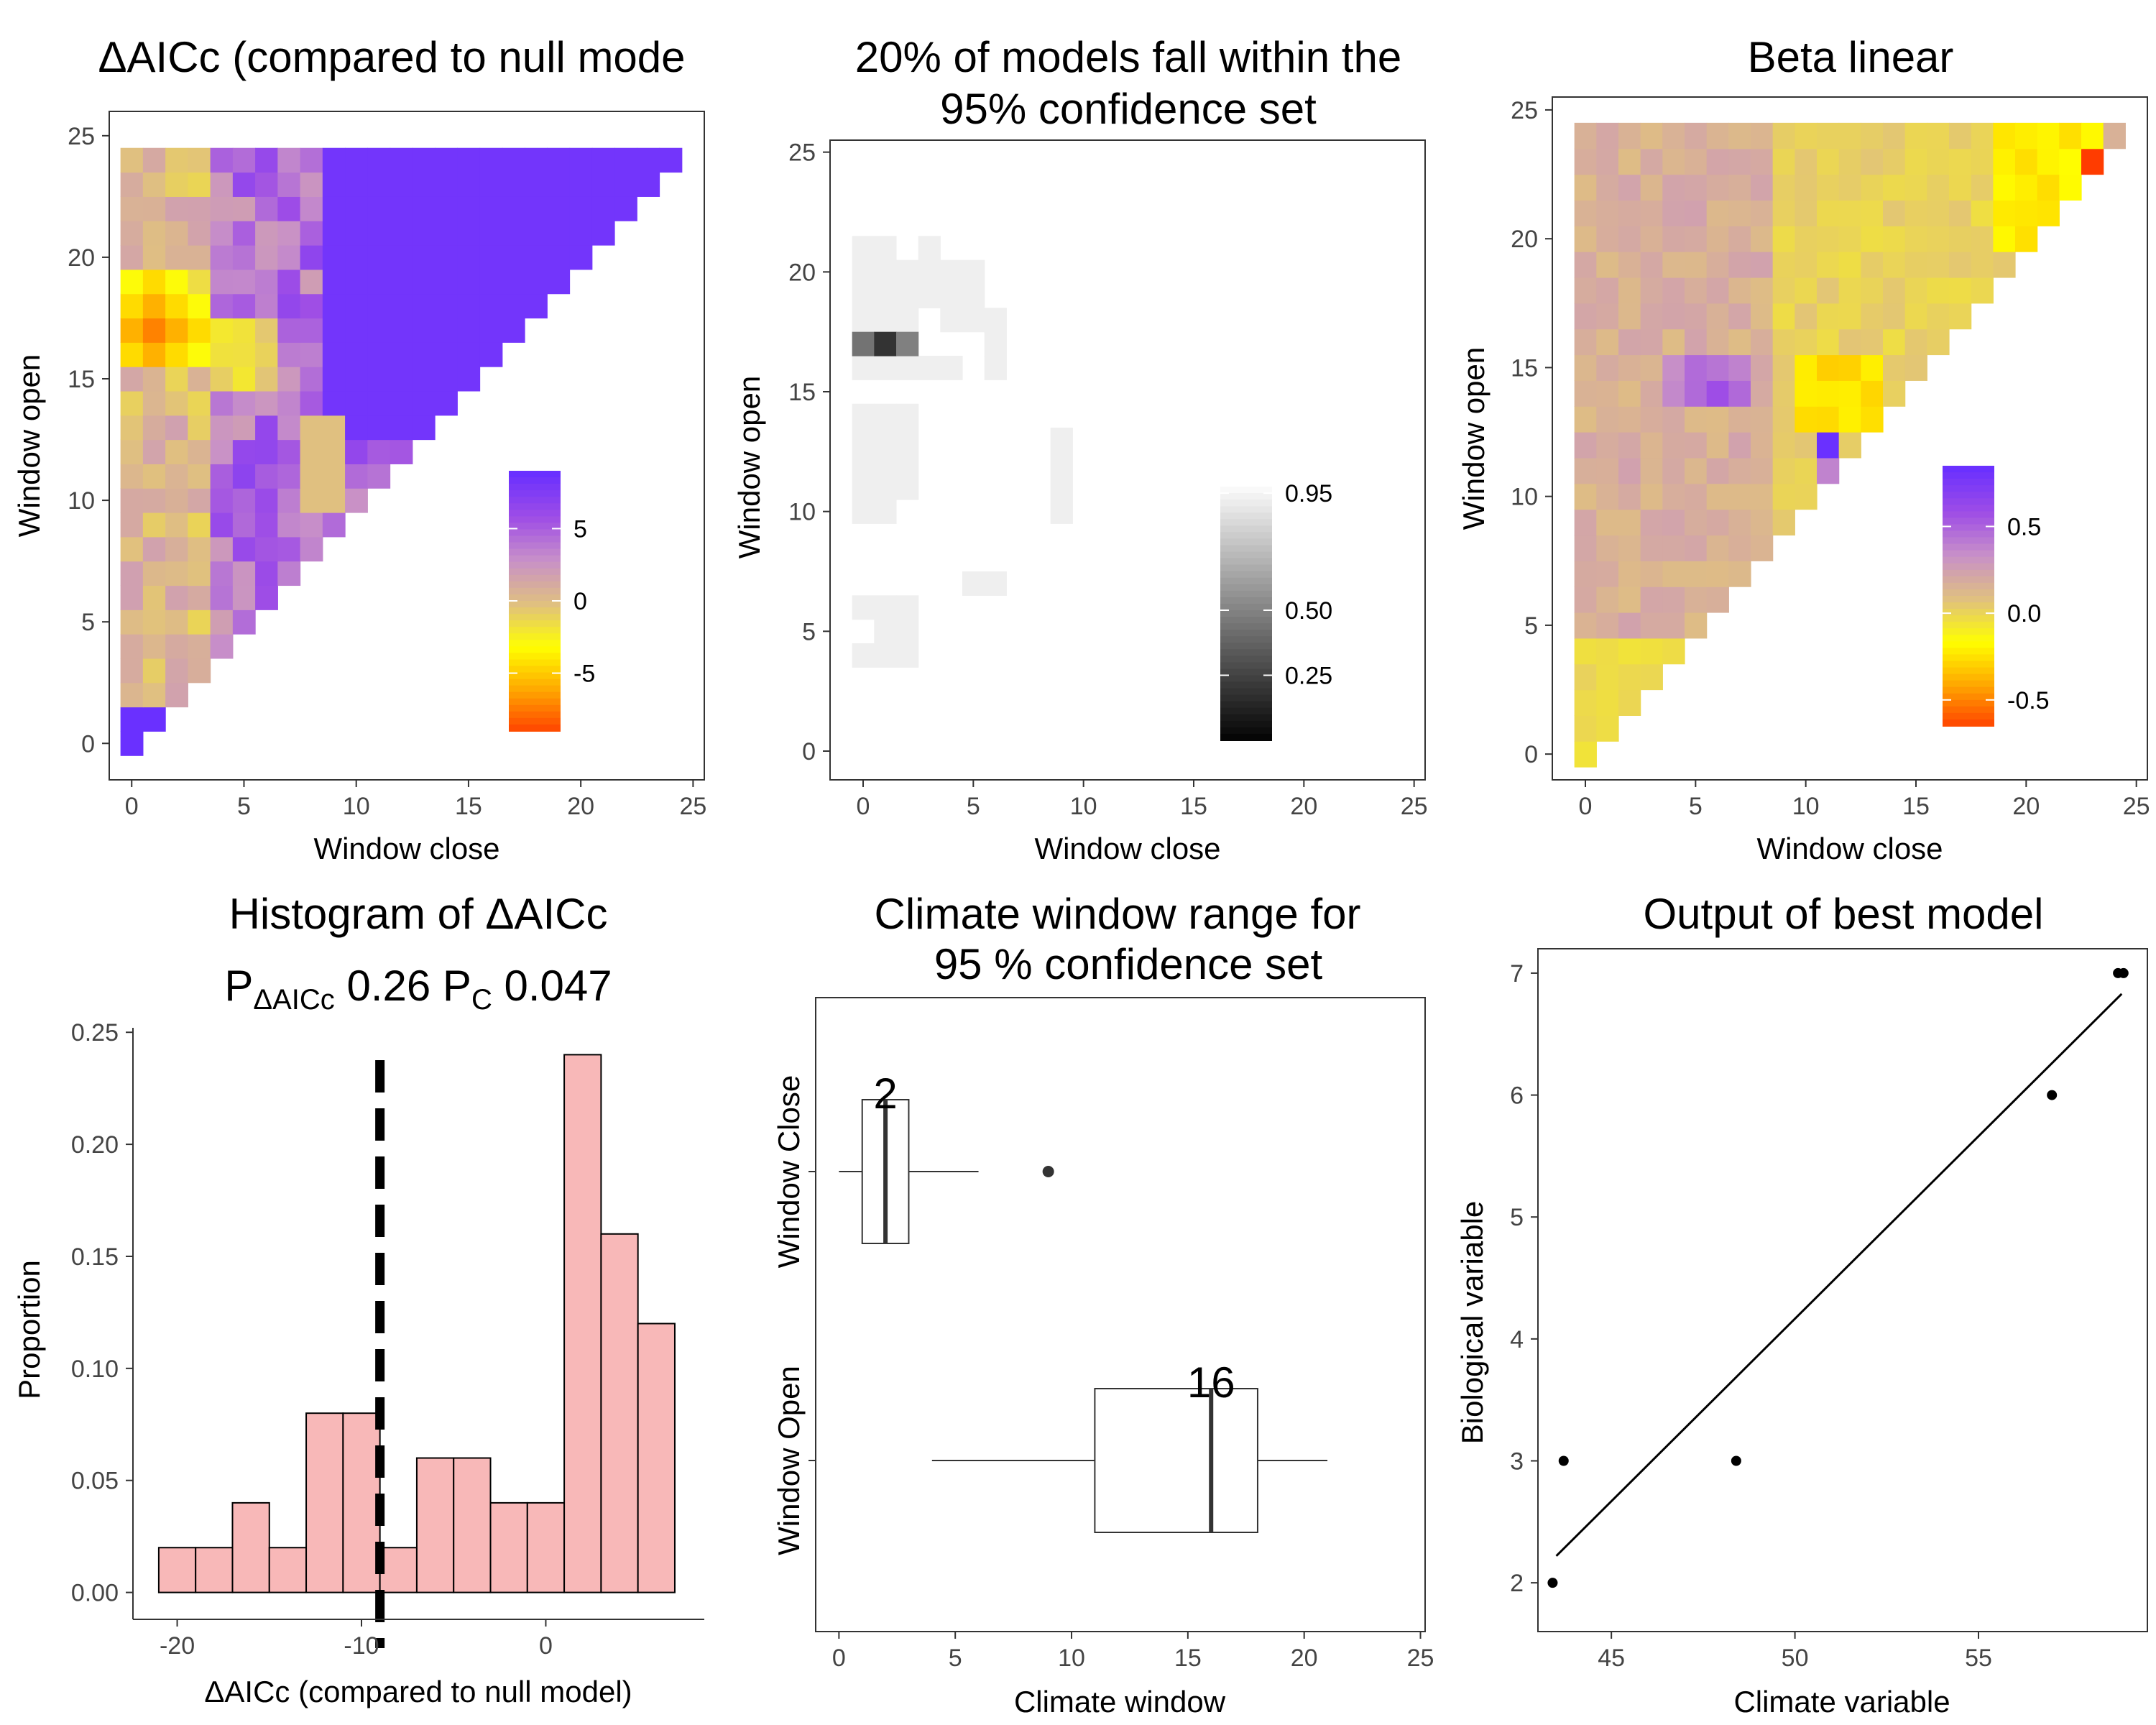 The image size is (2156, 1725). Describe the element at coordinates (1850, 438) in the screenshot. I see `plot-frame-beta` at that location.